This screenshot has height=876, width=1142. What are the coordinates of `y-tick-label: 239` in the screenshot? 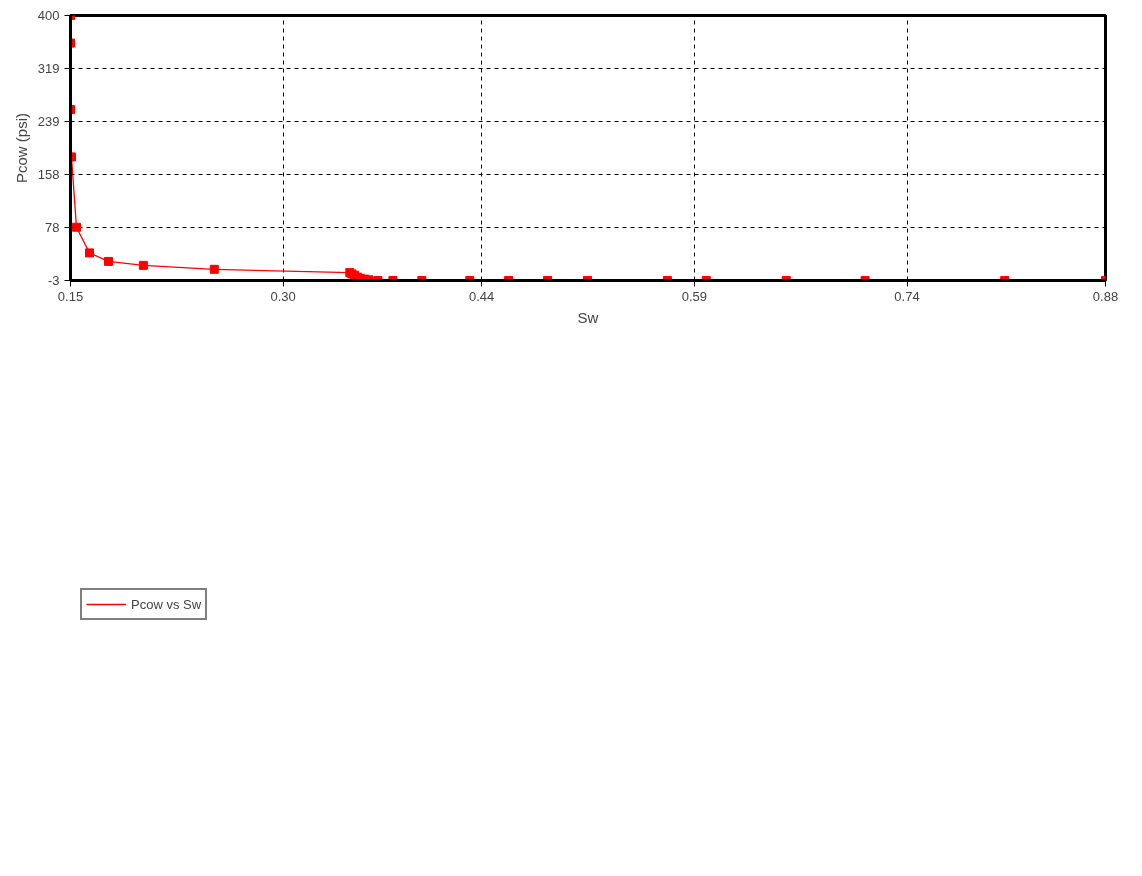 It's located at (48, 121).